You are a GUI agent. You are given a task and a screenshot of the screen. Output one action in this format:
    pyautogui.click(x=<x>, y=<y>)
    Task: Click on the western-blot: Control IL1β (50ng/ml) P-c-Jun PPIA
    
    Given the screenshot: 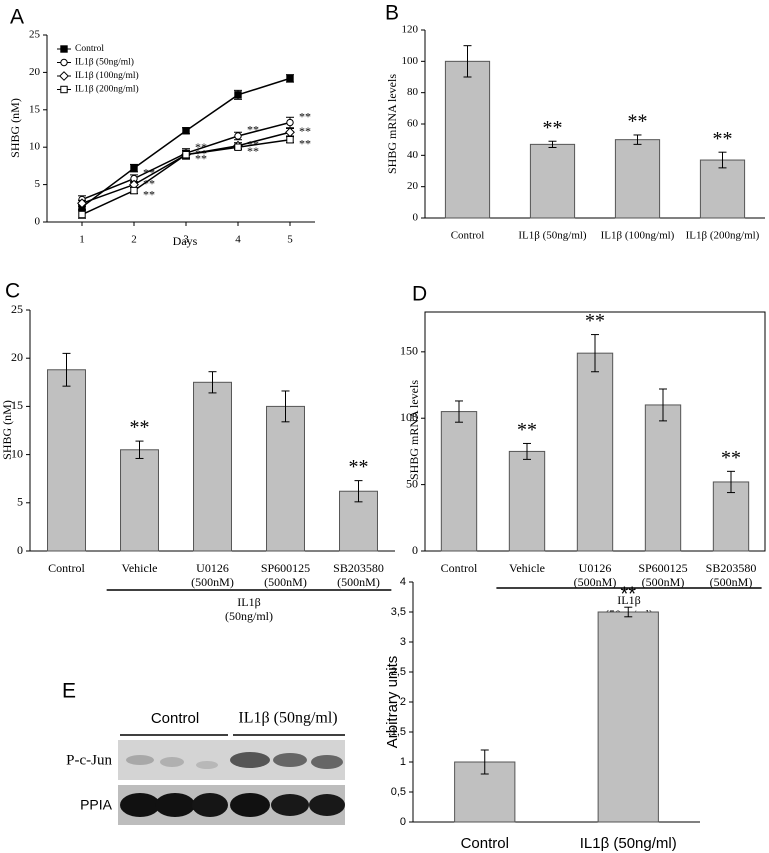 What is the action you would take?
    pyautogui.click(x=205, y=767)
    